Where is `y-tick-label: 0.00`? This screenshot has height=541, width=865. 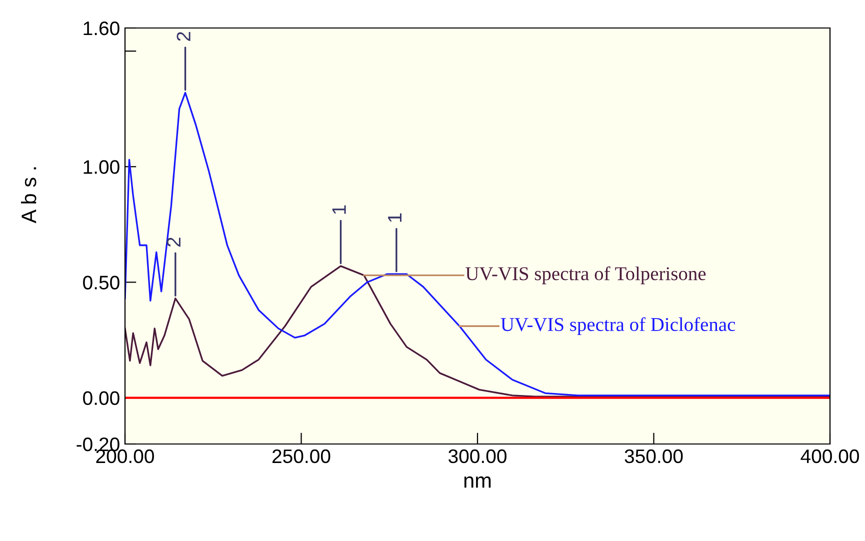
y-tick-label: 0.00 is located at coordinates (101, 398).